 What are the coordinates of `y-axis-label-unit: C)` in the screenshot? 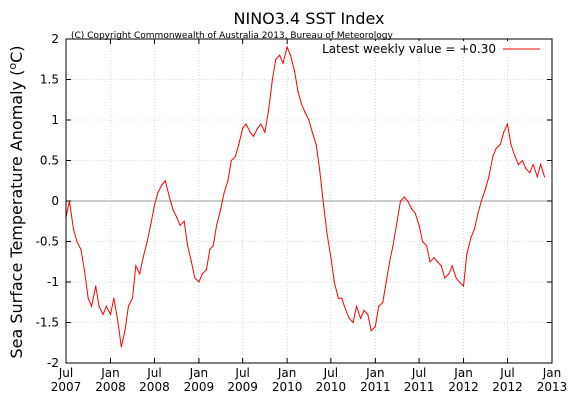 It's located at (16, 53).